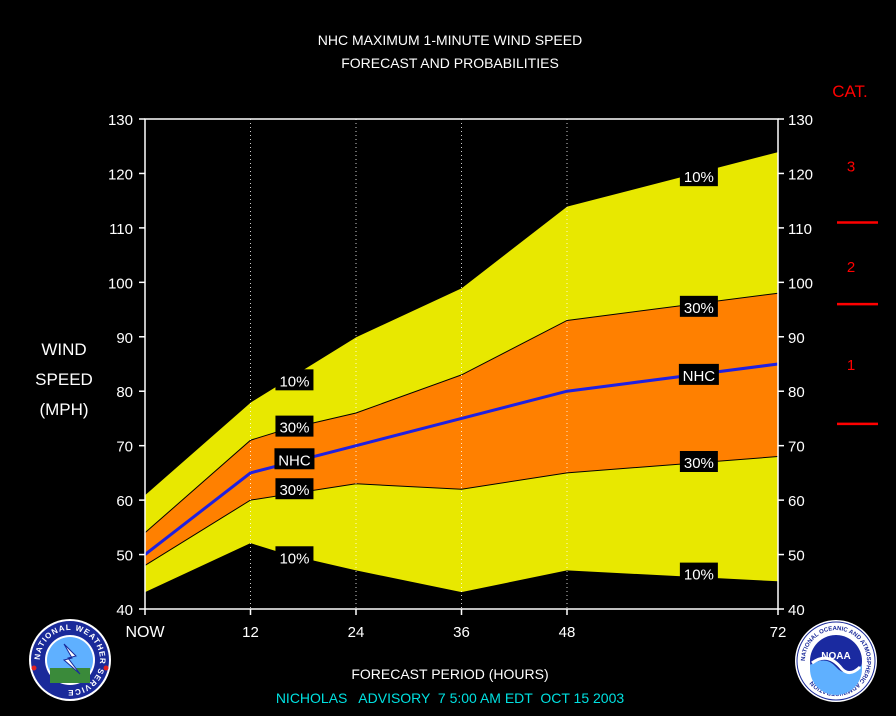 The height and width of the screenshot is (716, 896). What do you see at coordinates (796, 556) in the screenshot?
I see `y-tick-label-right-50: 50` at bounding box center [796, 556].